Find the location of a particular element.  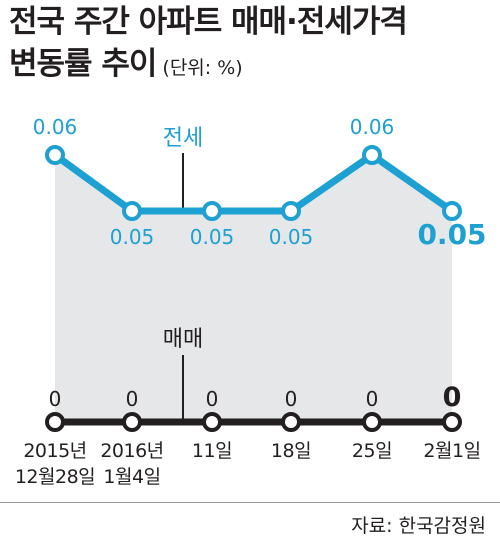

x-tick-label: 2016년 is located at coordinates (131, 451).